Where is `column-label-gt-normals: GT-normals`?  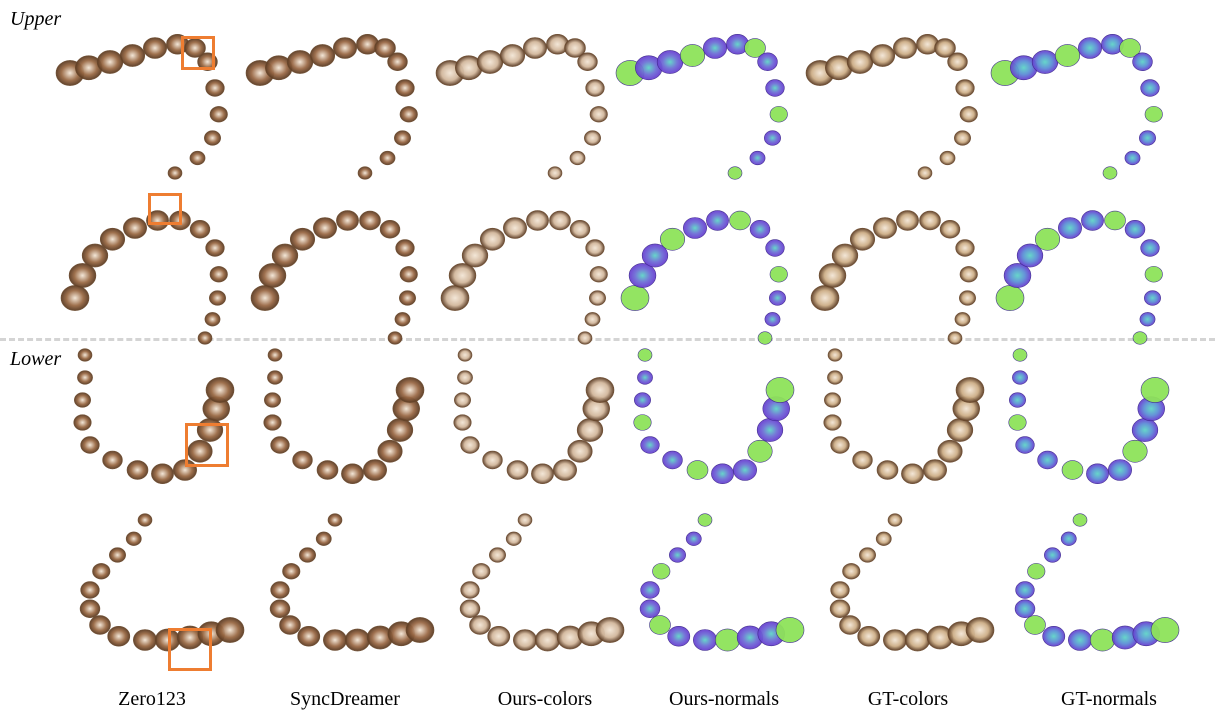 column-label-gt-normals: GT-normals is located at coordinates (1109, 699).